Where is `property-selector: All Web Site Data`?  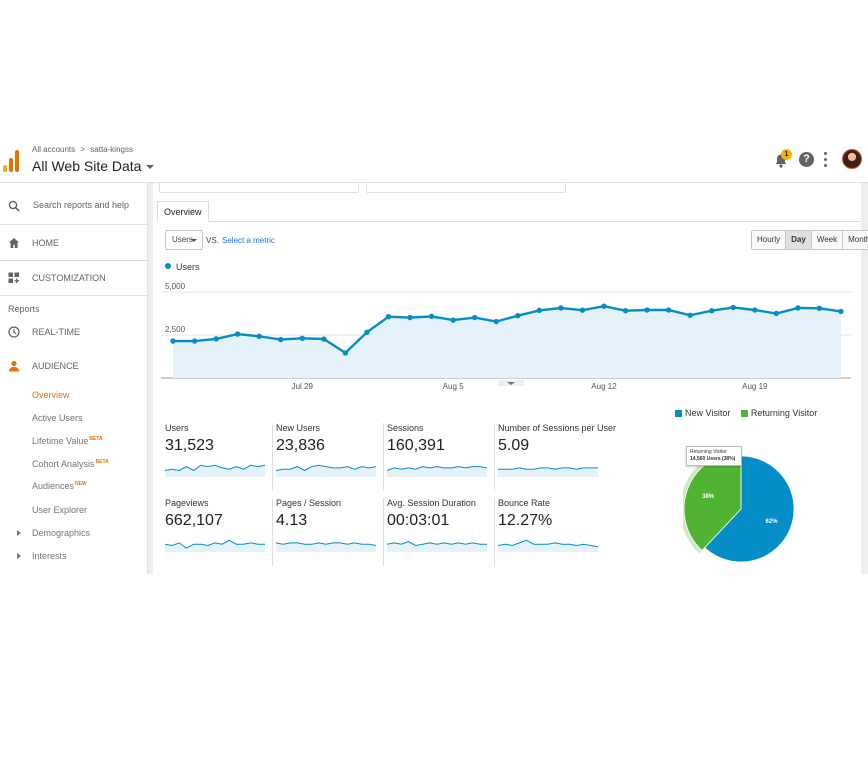
property-selector: All Web Site Data is located at coordinates (93, 166).